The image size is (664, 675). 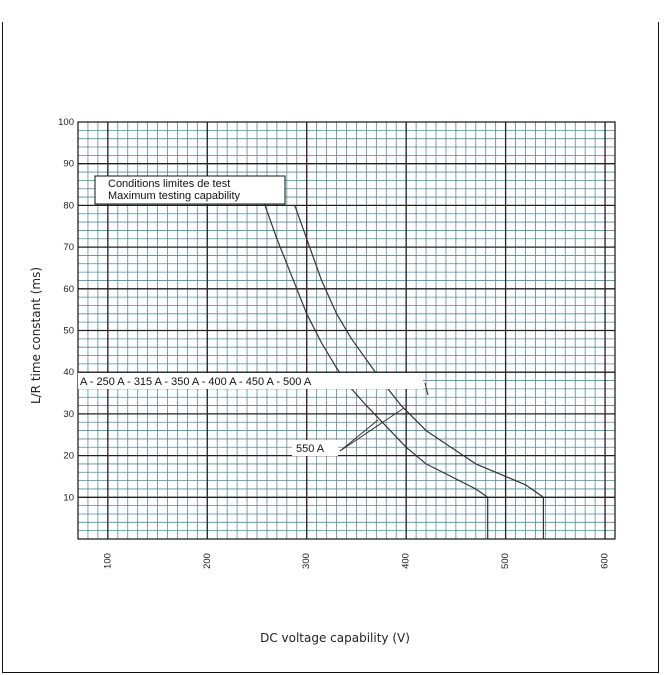 What do you see at coordinates (310, 449) in the screenshot?
I see `annotation-550a: 550 A` at bounding box center [310, 449].